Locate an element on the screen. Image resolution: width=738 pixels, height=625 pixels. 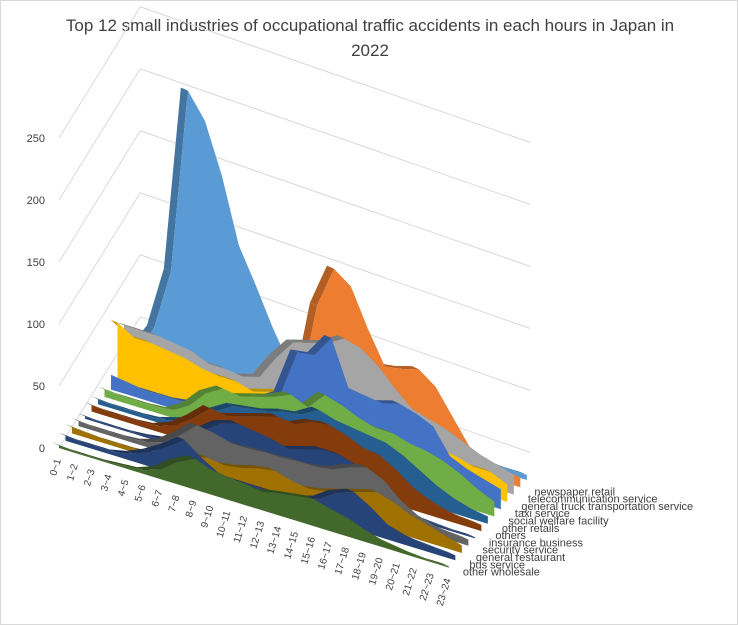
x-tick-label: 10~11 is located at coordinates (224, 524).